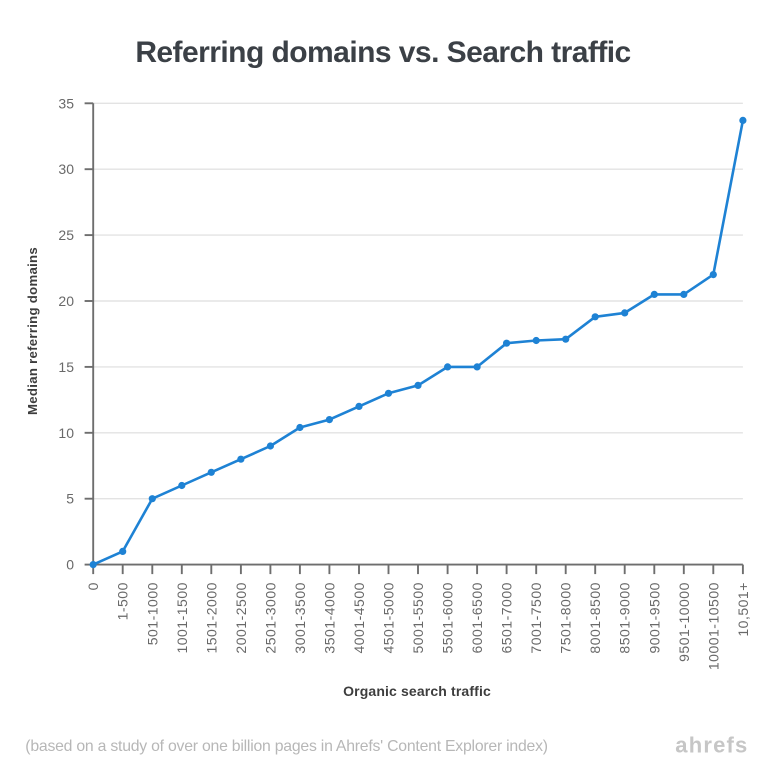 The height and width of the screenshot is (776, 776). Describe the element at coordinates (66, 433) in the screenshot. I see `svg-text: 10` at that location.